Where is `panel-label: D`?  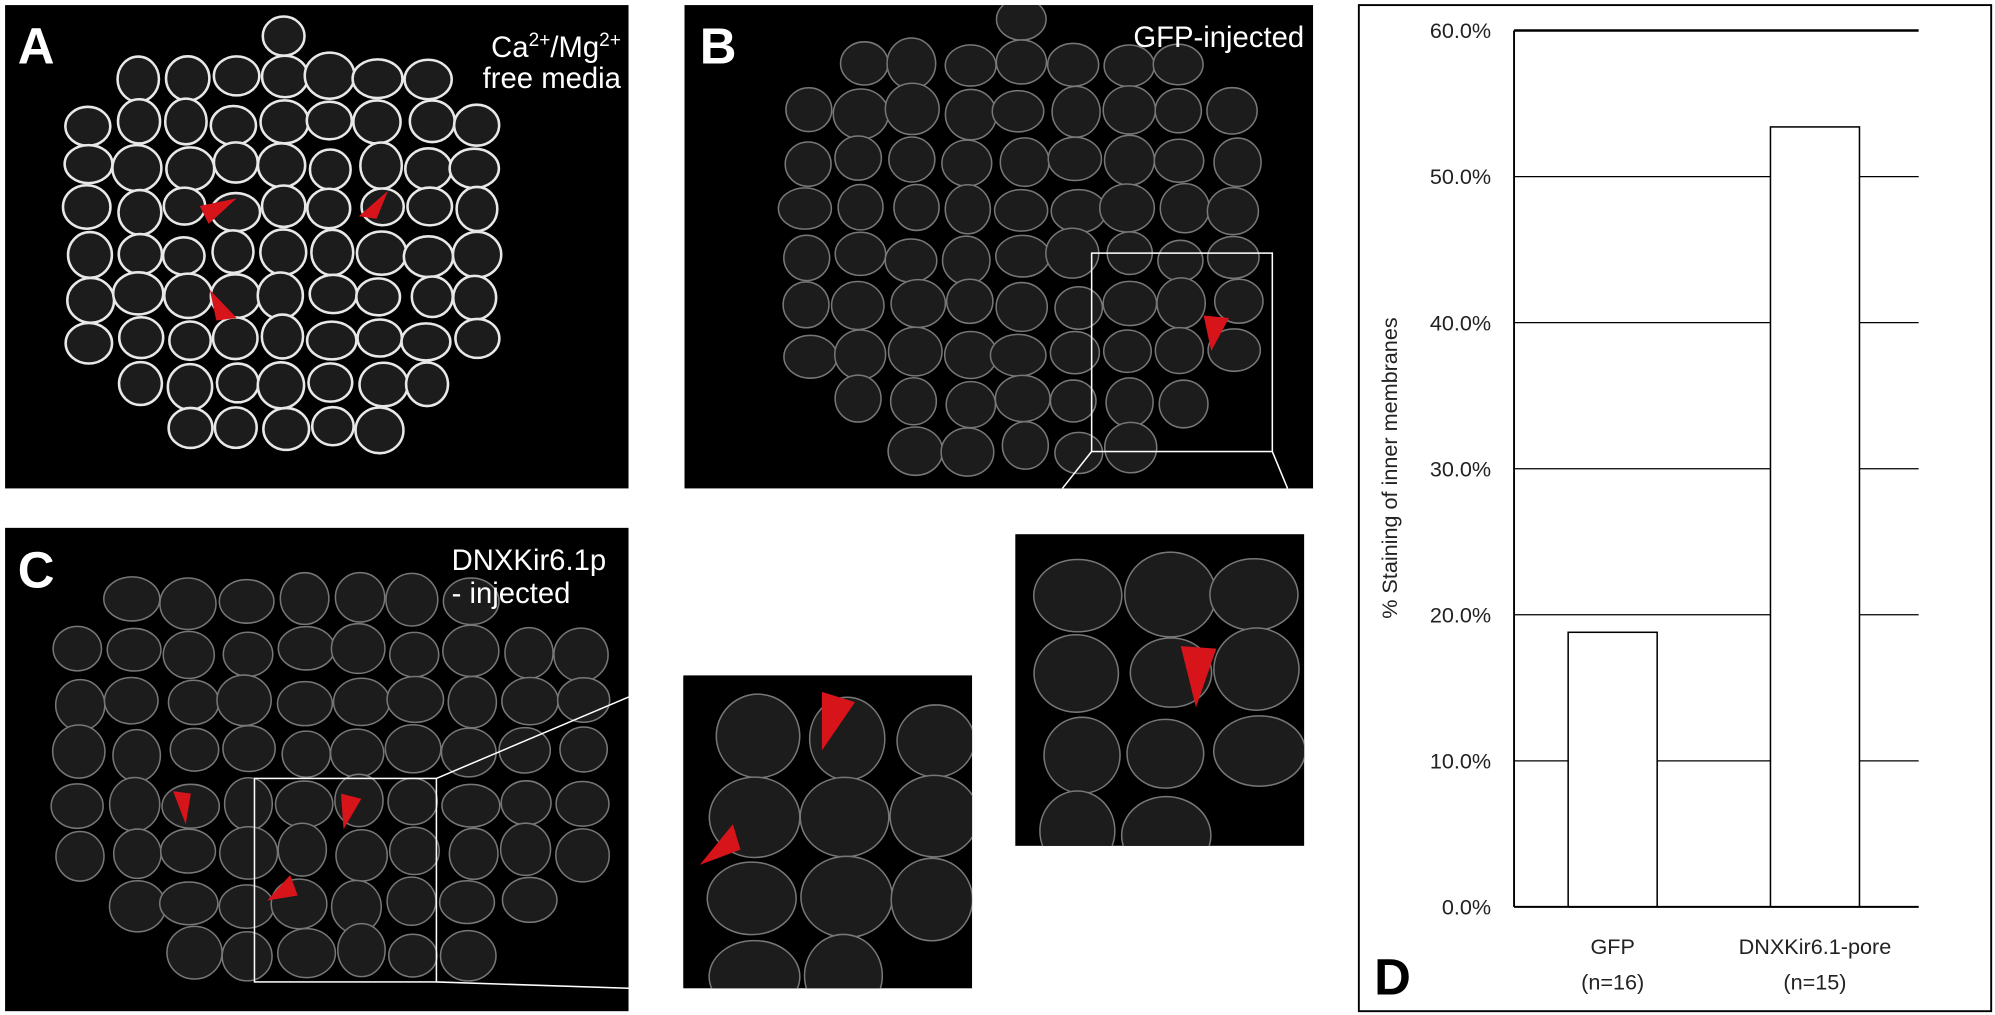 panel-label: D is located at coordinates (1392, 977).